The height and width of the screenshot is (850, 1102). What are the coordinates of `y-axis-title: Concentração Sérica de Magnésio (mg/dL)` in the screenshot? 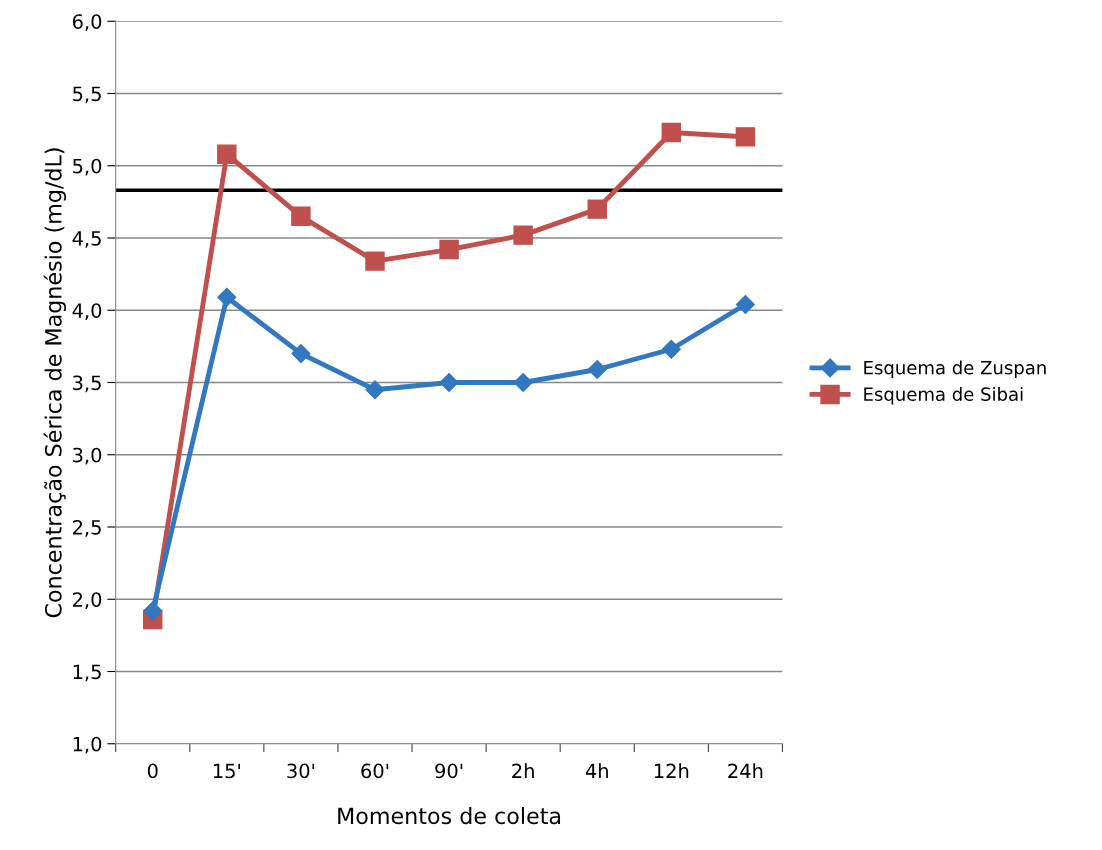 It's located at (55, 383).